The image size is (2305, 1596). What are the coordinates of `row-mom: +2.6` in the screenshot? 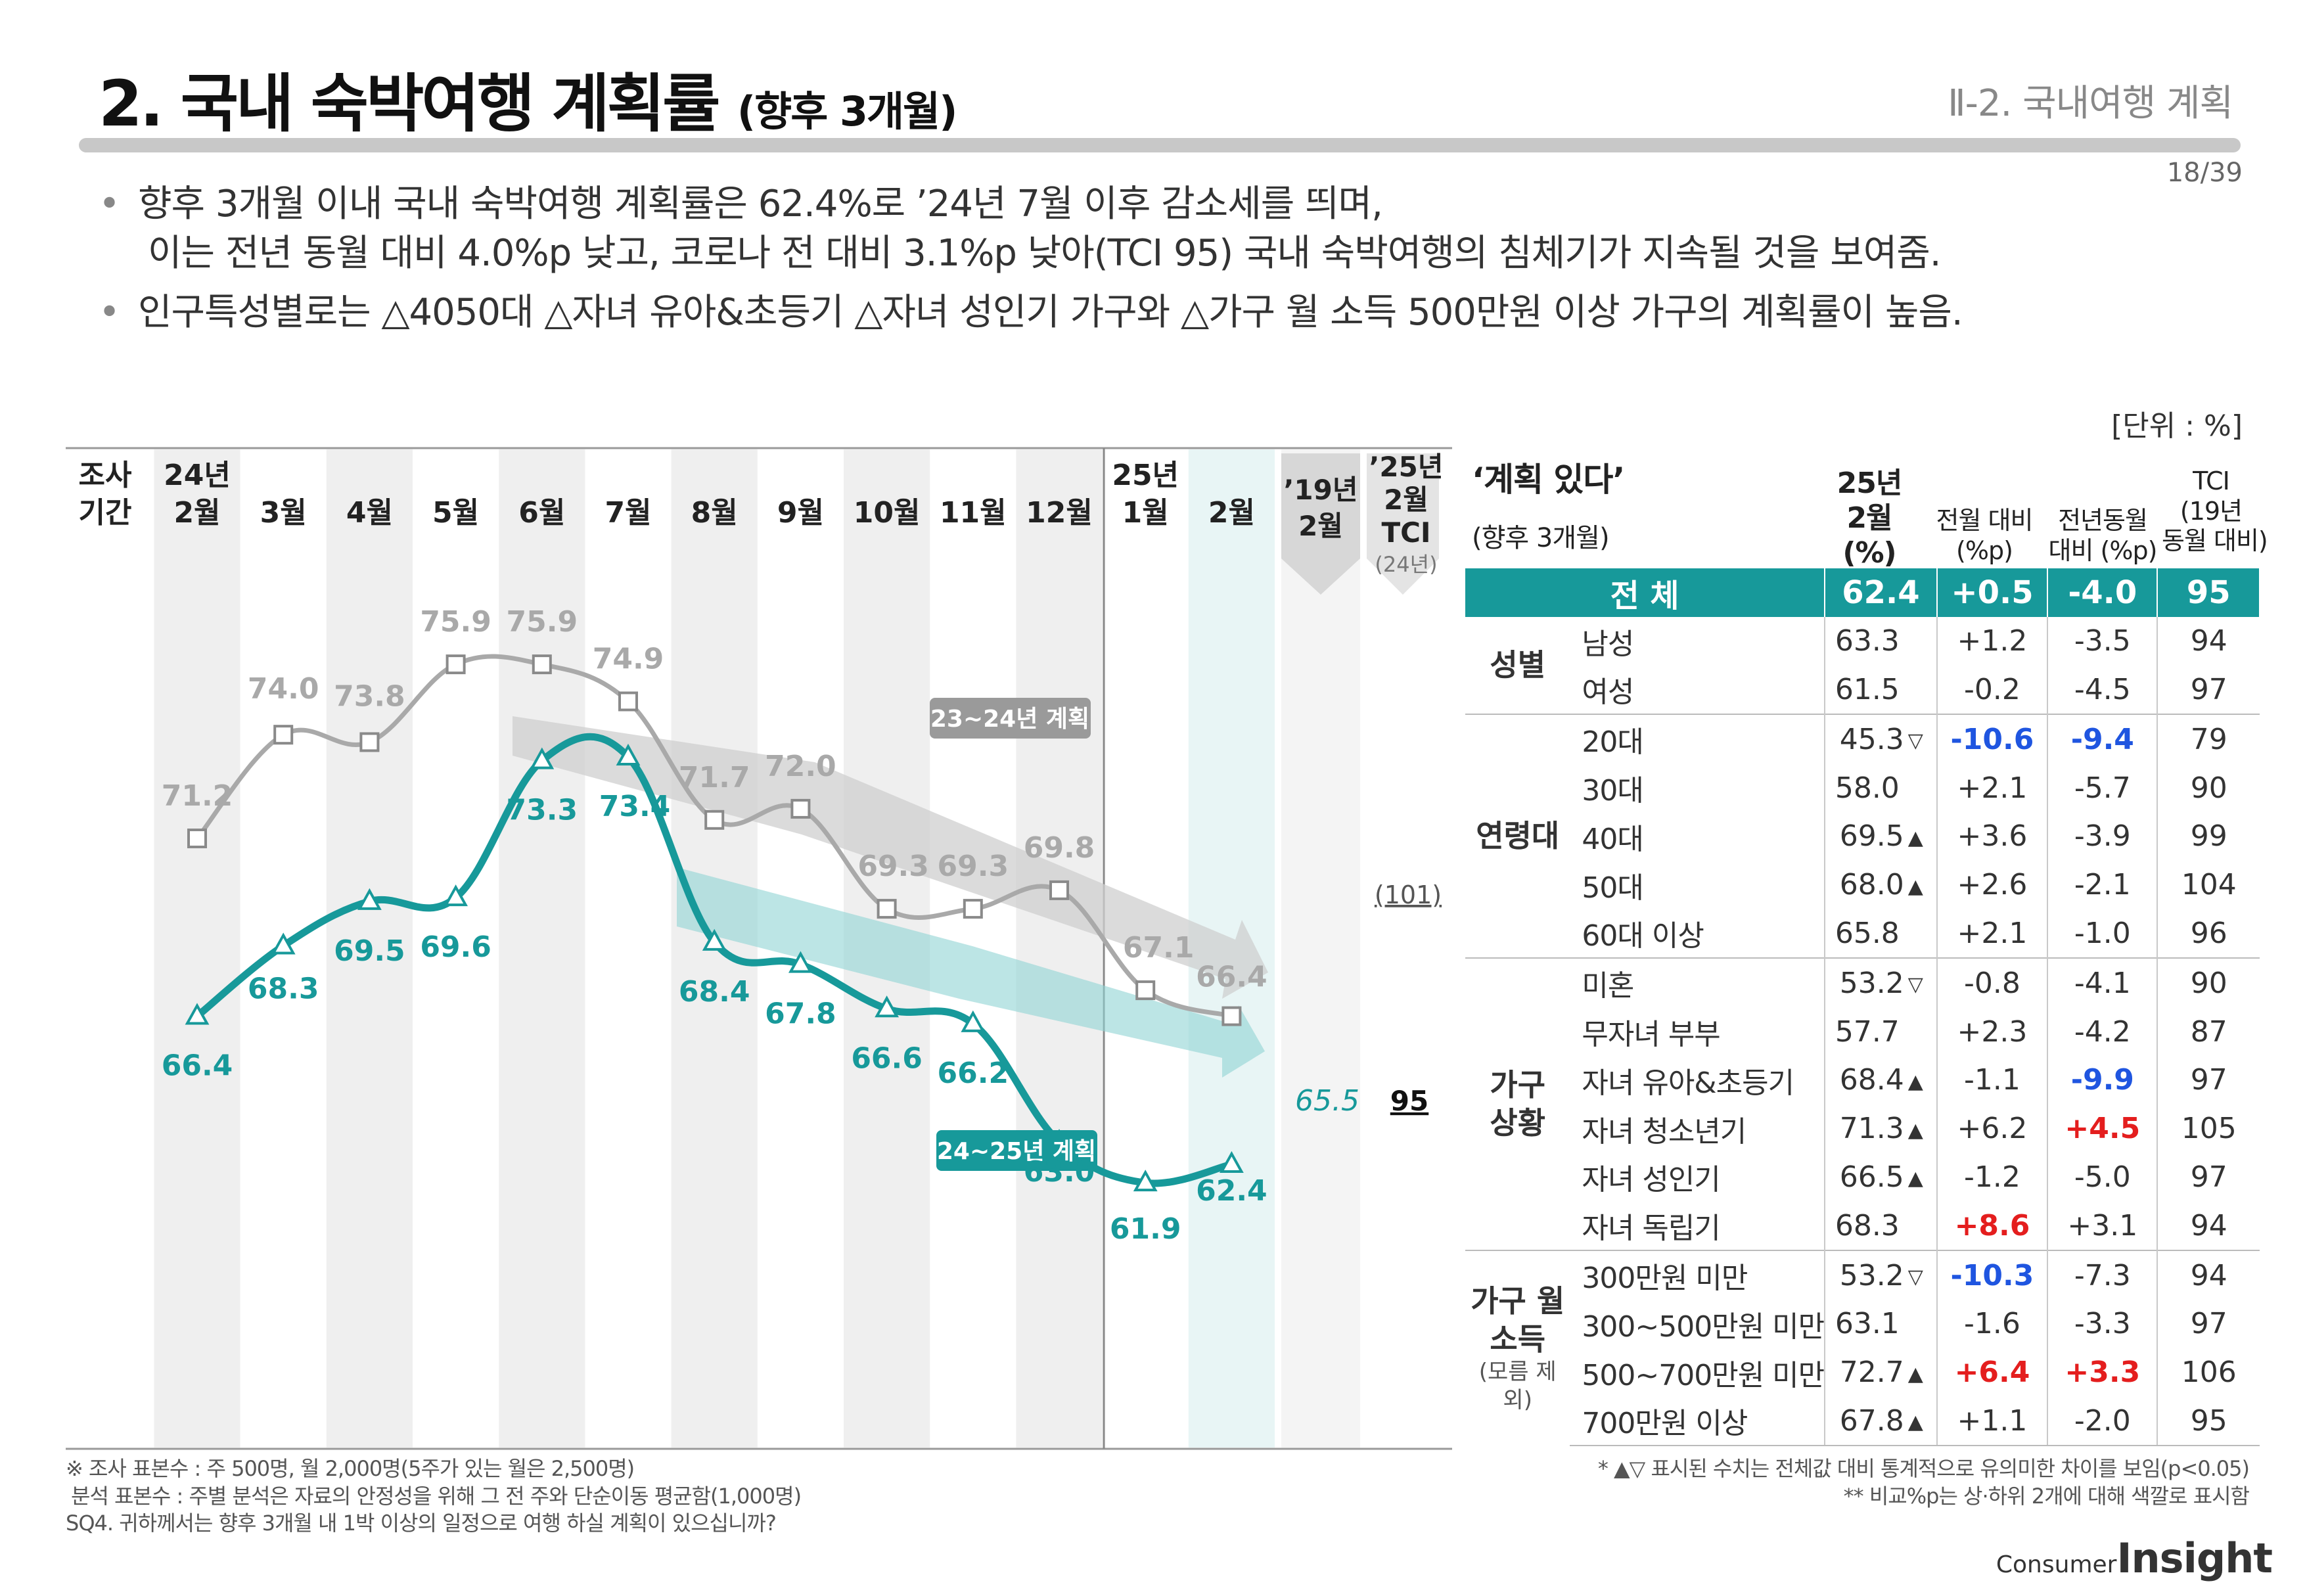 It's located at (1992, 884).